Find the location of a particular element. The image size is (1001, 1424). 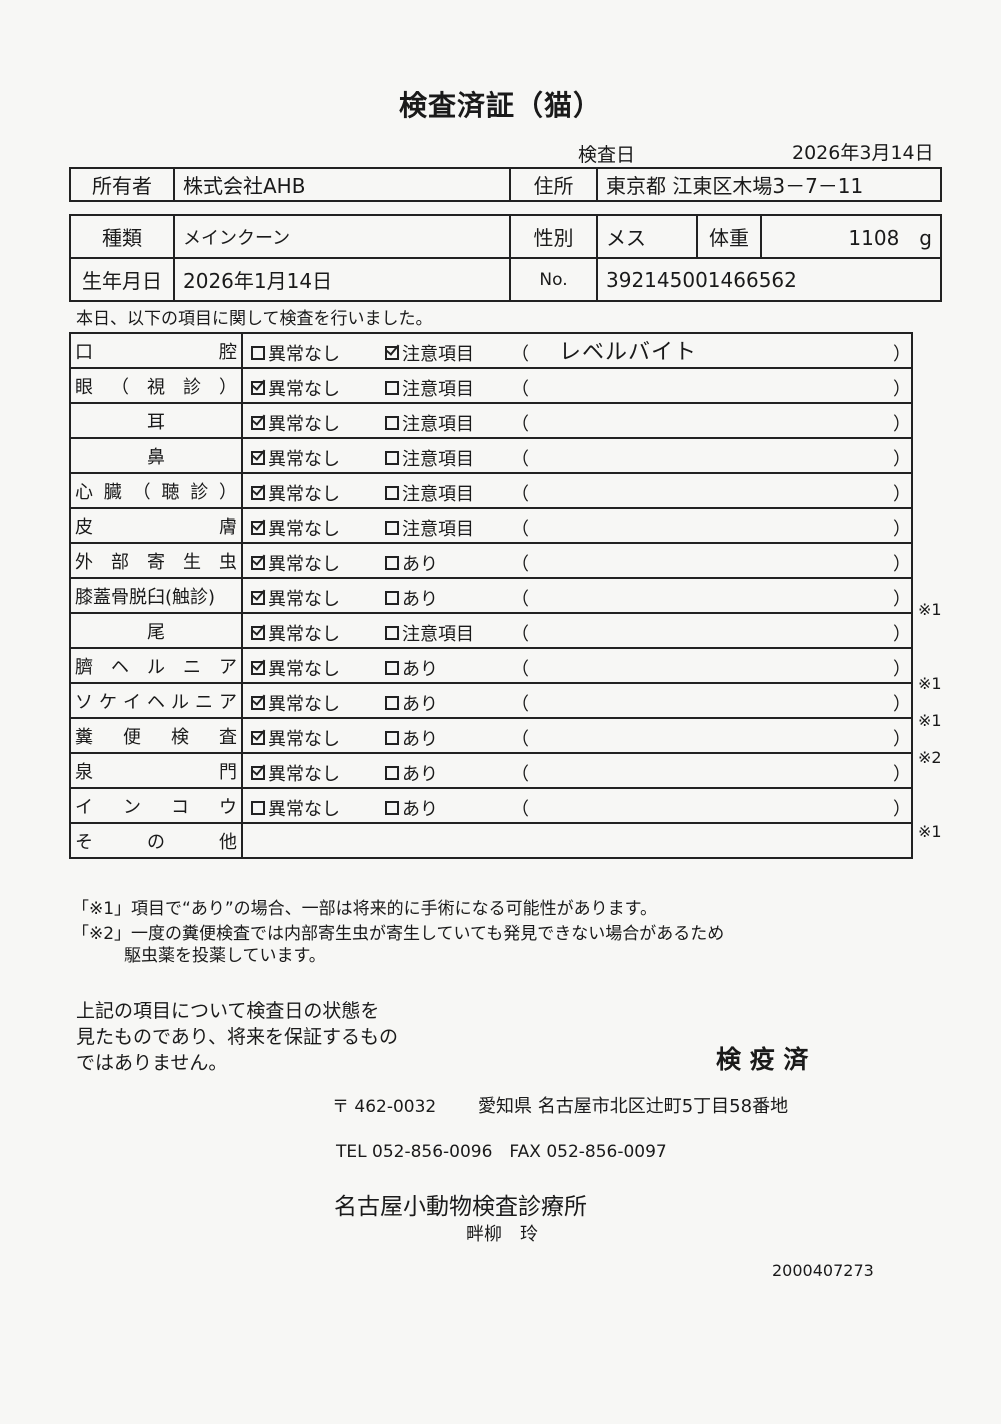

exam-row-other: その他 is located at coordinates (491, 840).